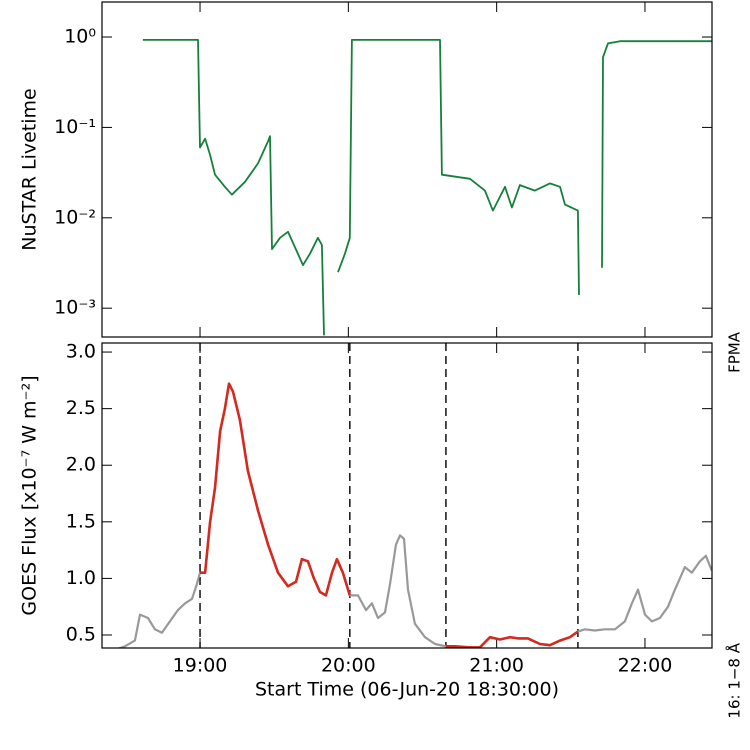 Image resolution: width=750 pixels, height=750 pixels. Describe the element at coordinates (81, 465) in the screenshot. I see `y-tick-label: 2.0` at that location.